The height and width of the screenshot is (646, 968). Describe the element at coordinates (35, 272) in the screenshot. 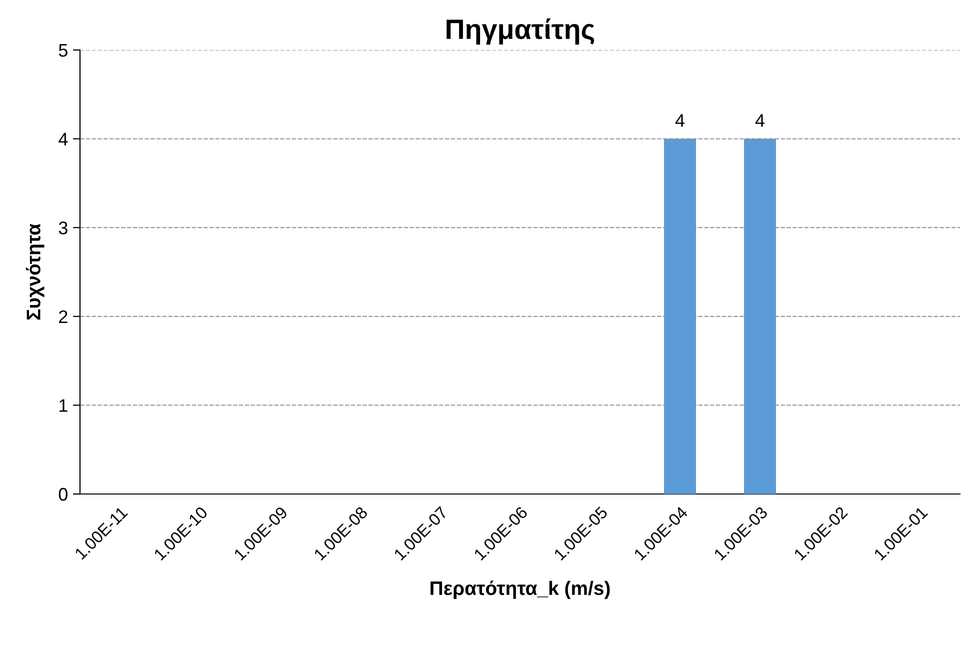

I see `y-axis-title: Συχνότητα` at that location.